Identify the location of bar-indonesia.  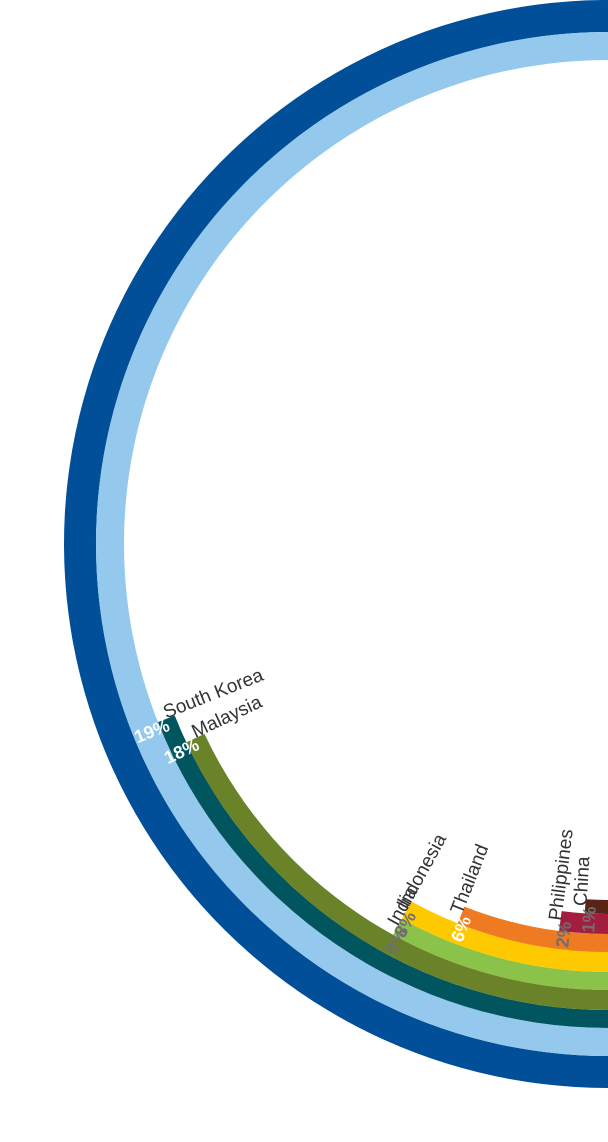
(504, 936).